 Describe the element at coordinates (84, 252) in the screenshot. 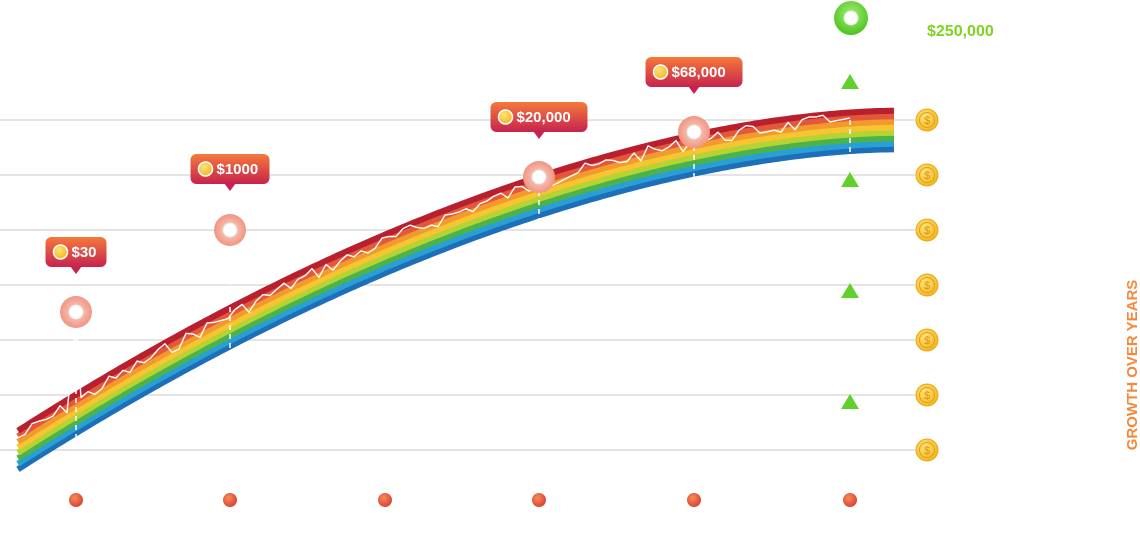

I see `milestone-label: $30` at that location.